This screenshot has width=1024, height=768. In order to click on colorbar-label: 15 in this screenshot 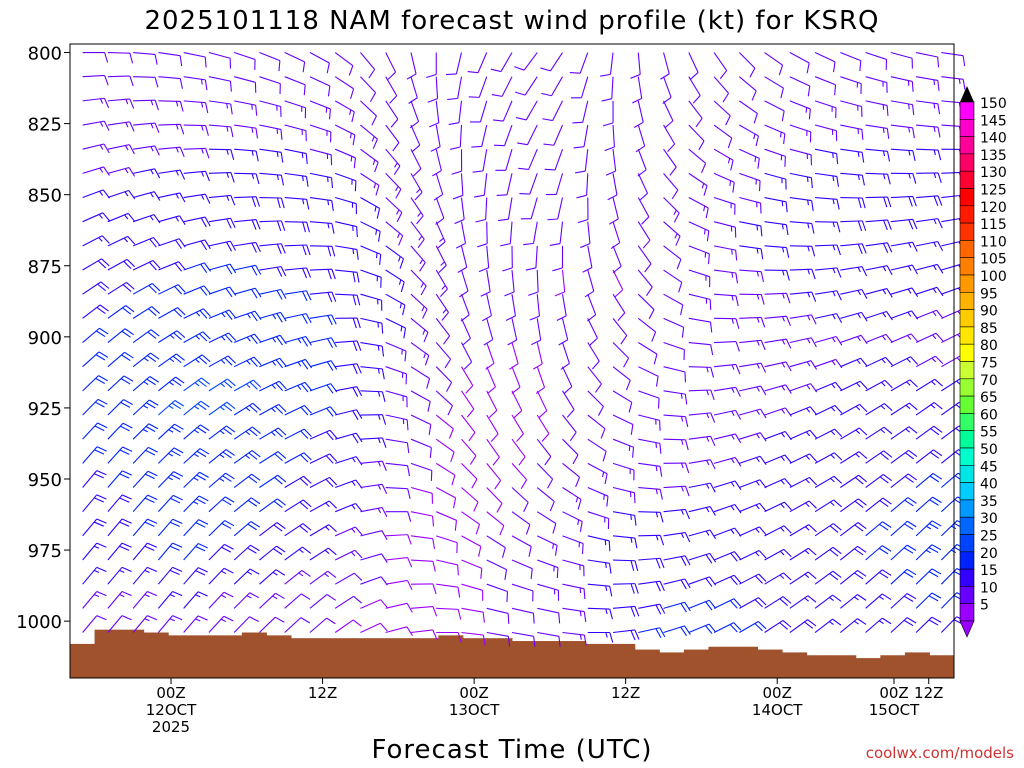, I will do `click(989, 571)`.